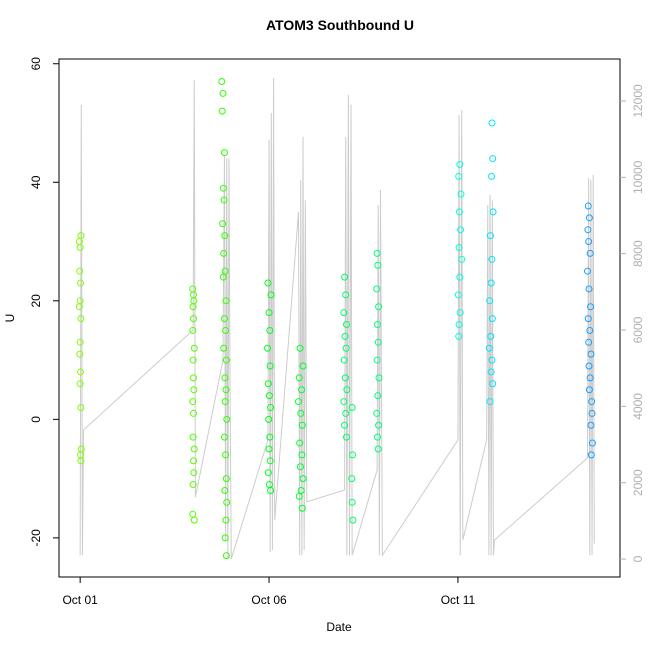 The image size is (650, 650). I want to click on y2-tick-label: 0, so click(638, 558).